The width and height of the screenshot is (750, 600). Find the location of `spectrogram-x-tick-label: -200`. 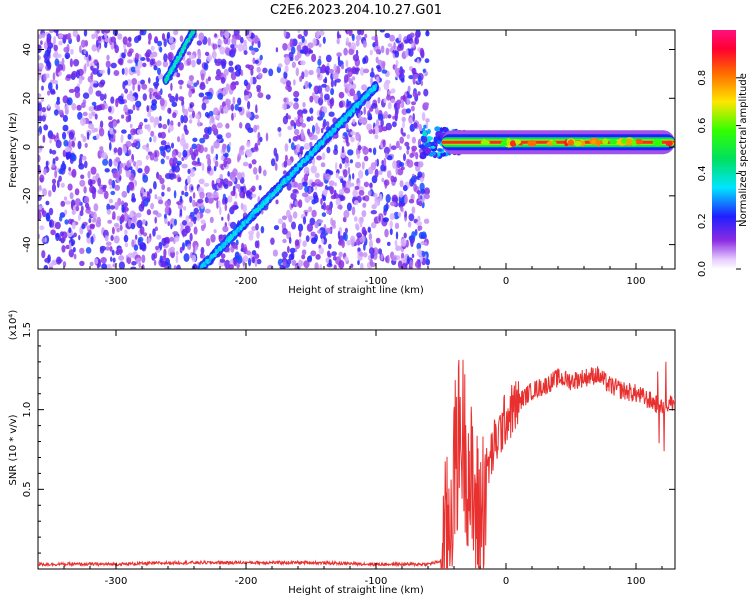

spectrogram-x-tick-label: -200 is located at coordinates (246, 281).